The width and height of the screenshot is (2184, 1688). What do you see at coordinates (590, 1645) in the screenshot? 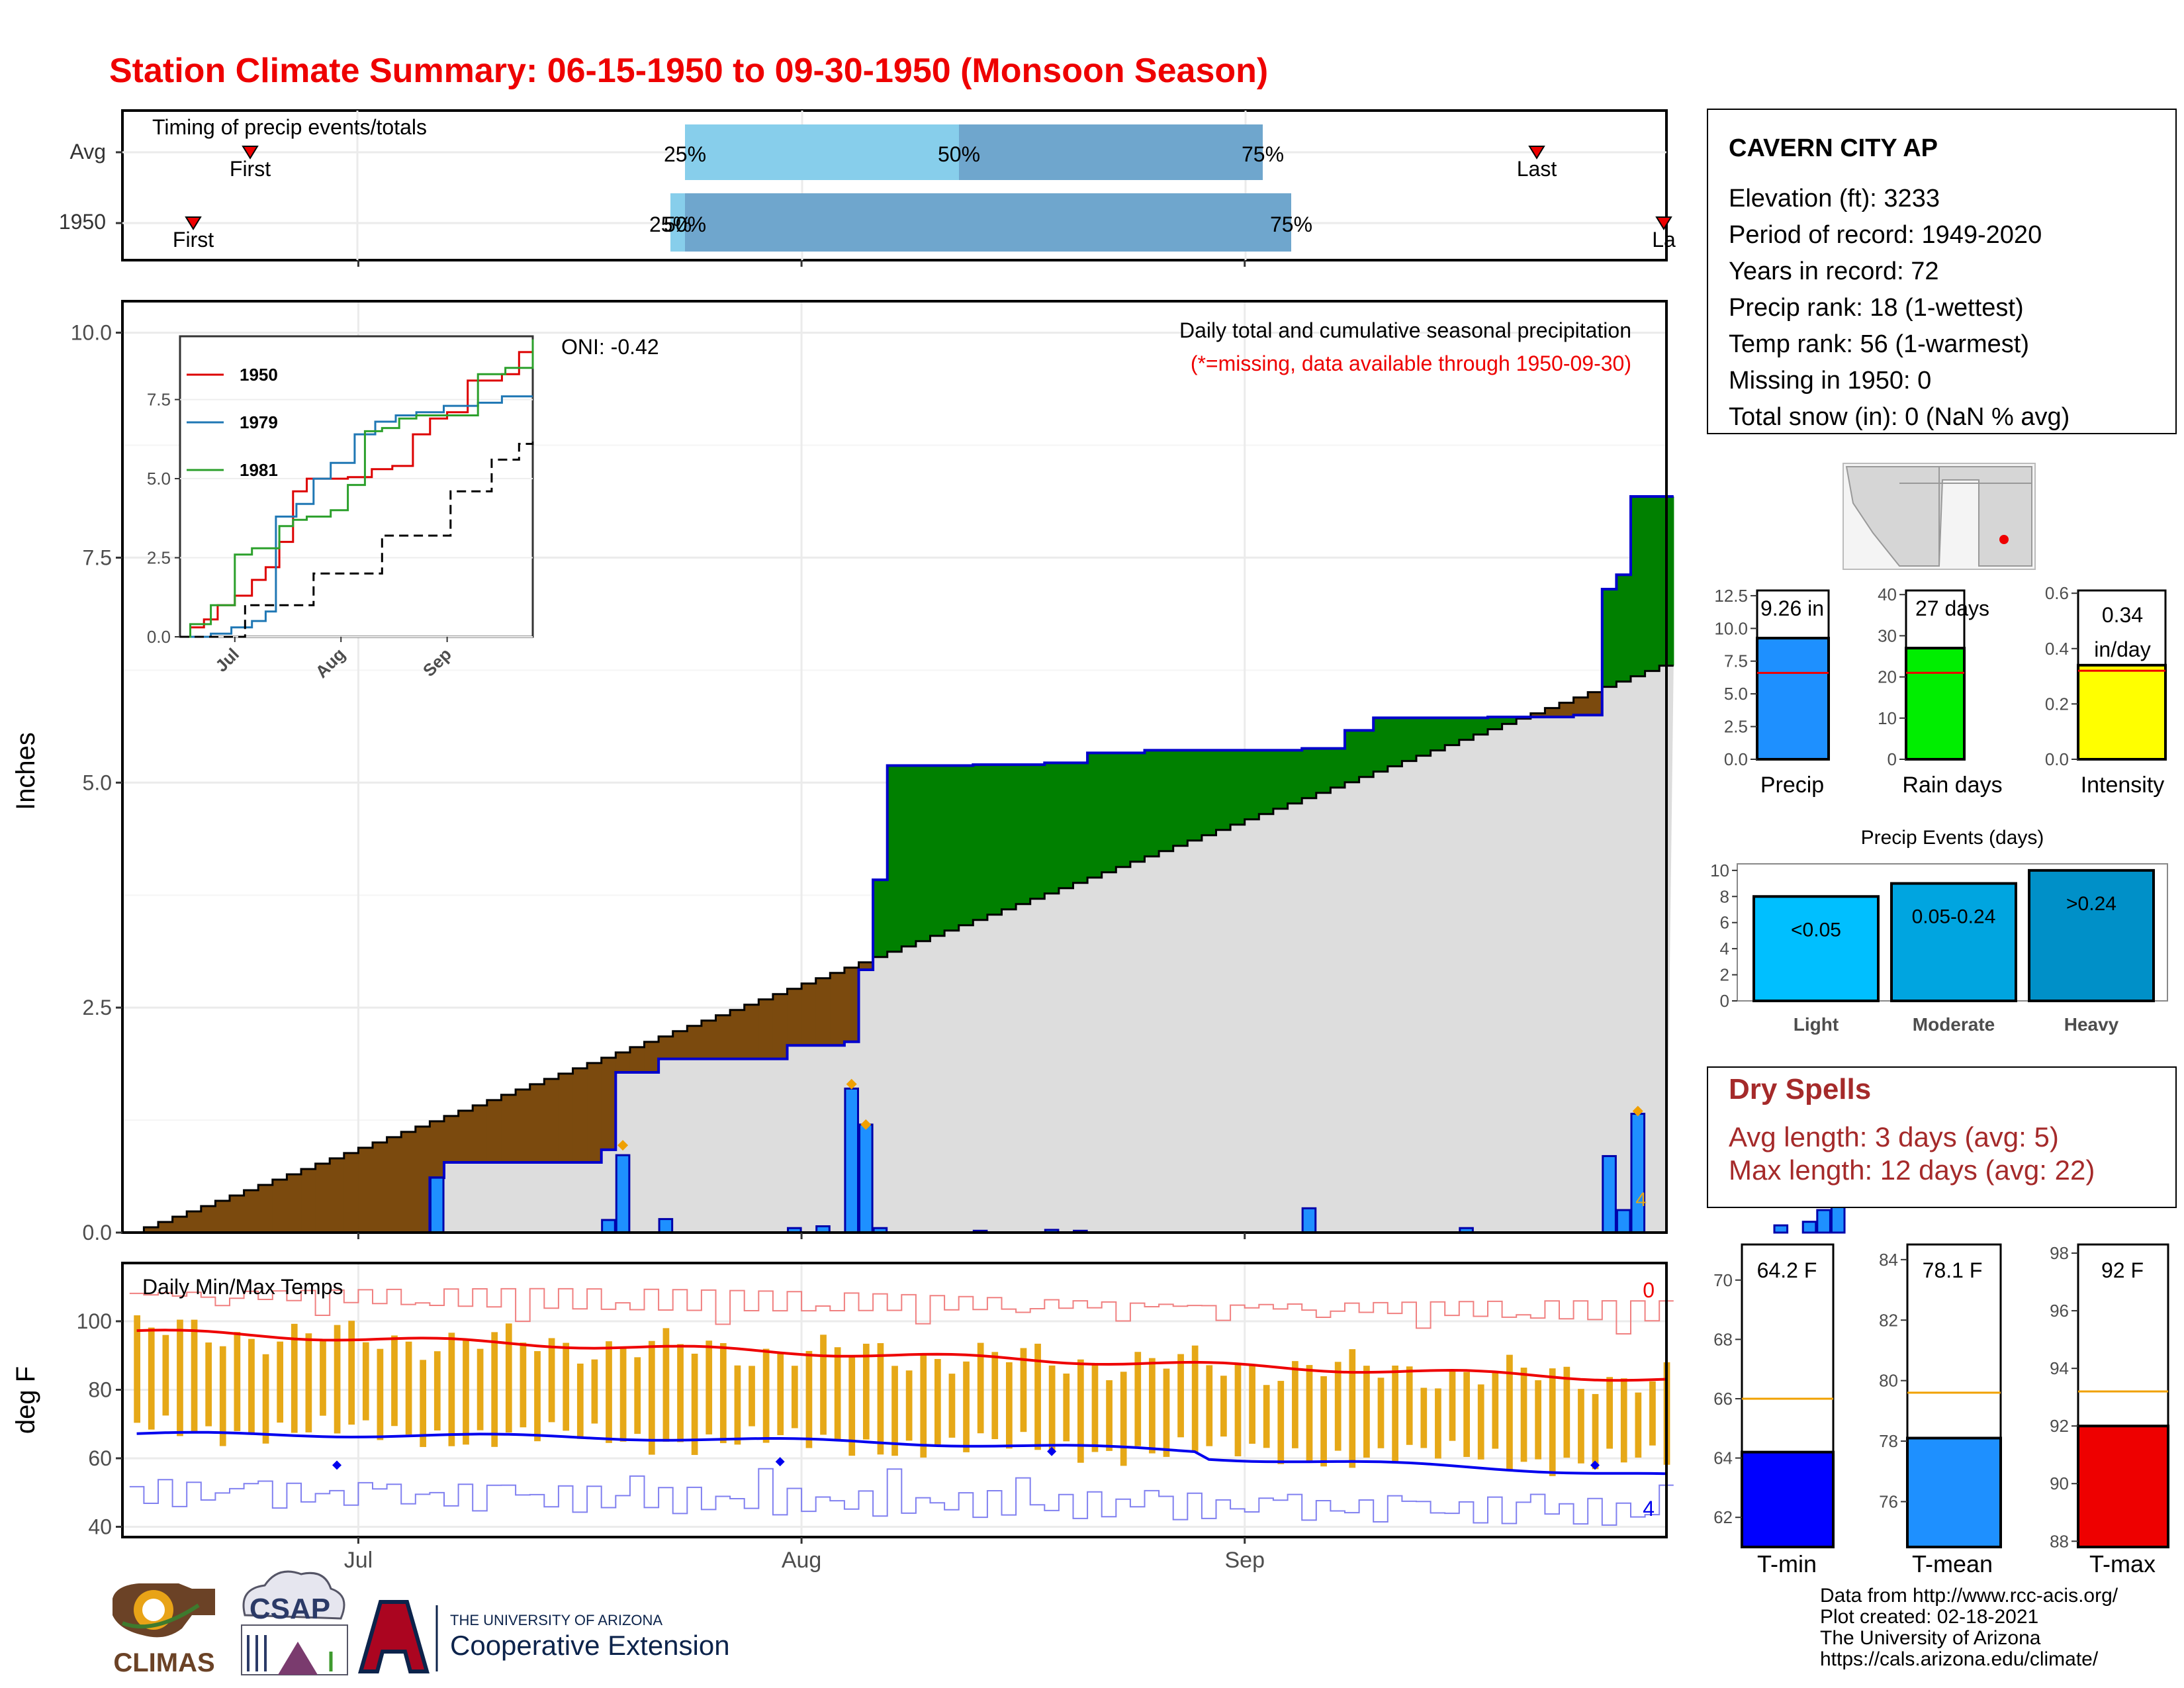
I see `ua-extension-text: Cooperative Extension` at bounding box center [590, 1645].